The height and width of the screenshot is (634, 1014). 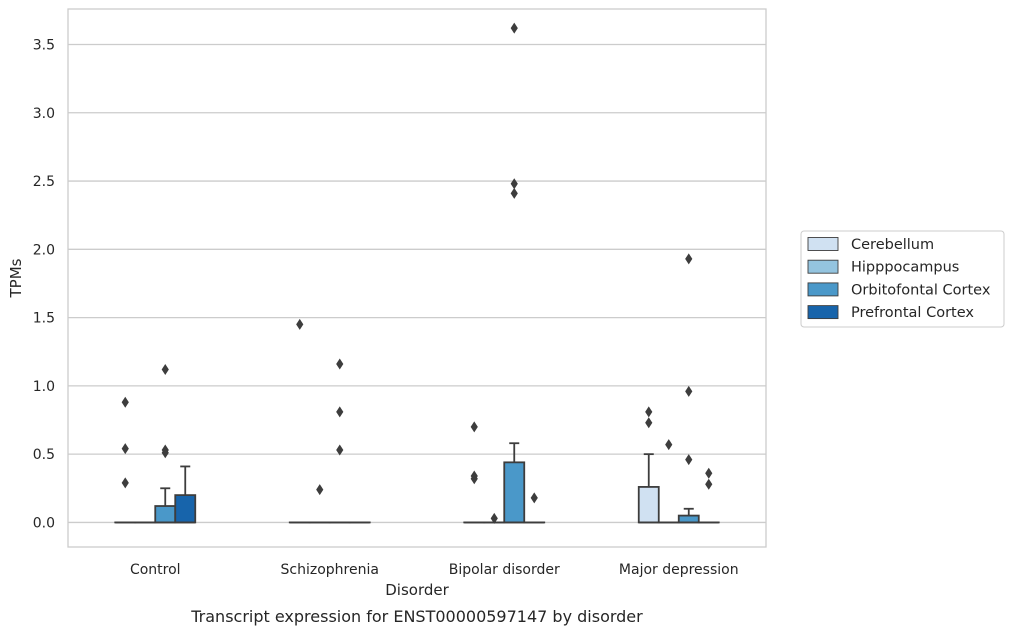 I want to click on y-tick-label: 1.0, so click(x=44, y=387).